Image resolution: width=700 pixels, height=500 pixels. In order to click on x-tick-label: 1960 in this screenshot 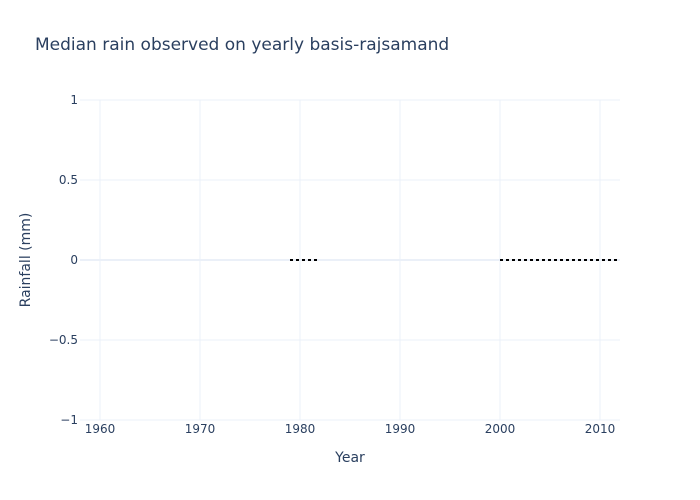, I will do `click(100, 429)`.